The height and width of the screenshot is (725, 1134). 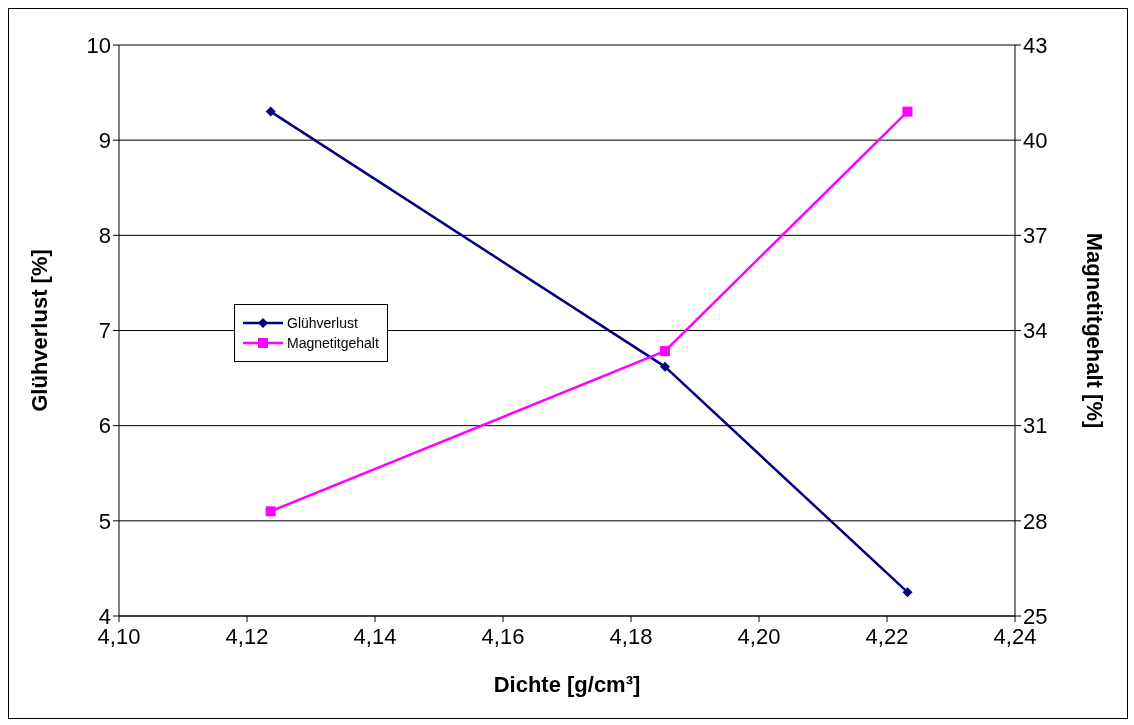 What do you see at coordinates (887, 636) in the screenshot?
I see `x-tick-label: 4,22` at bounding box center [887, 636].